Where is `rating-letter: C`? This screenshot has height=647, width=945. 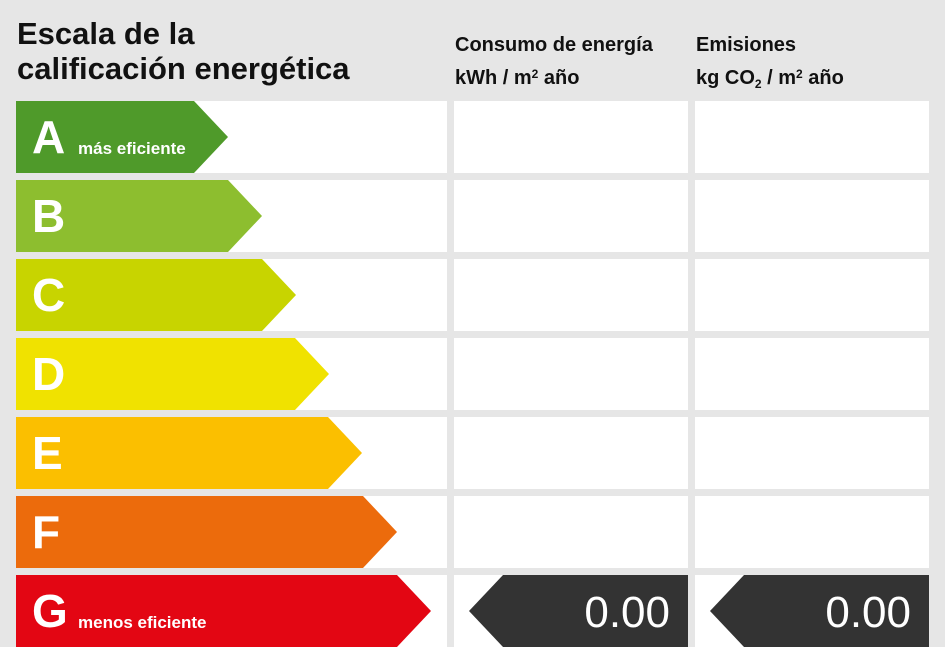 rating-letter: C is located at coordinates (49, 295).